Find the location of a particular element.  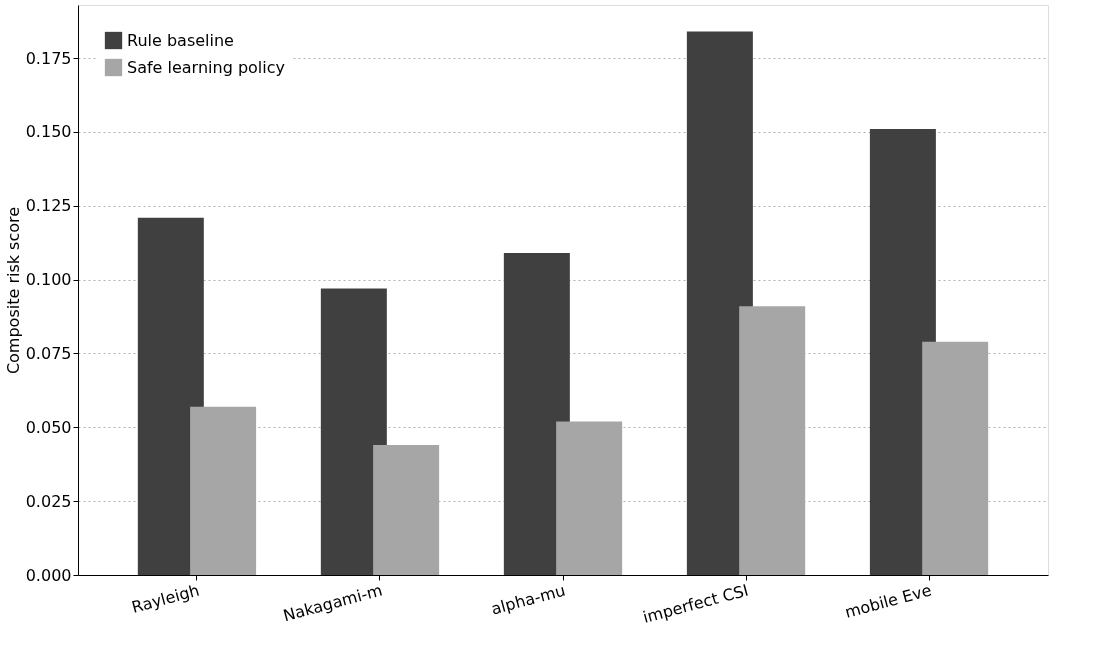

x-tick-label: mobile Eve is located at coordinates (888, 601).